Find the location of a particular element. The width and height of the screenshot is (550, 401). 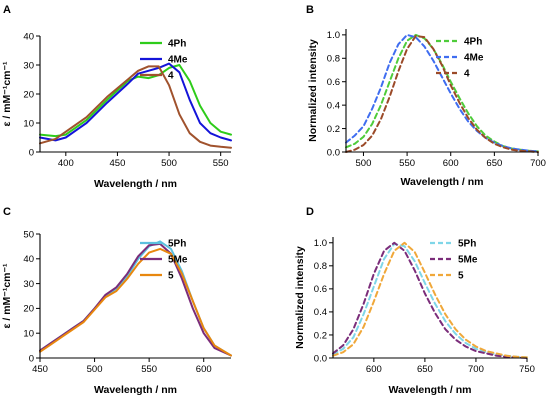

panel-letter: D is located at coordinates (310, 212).